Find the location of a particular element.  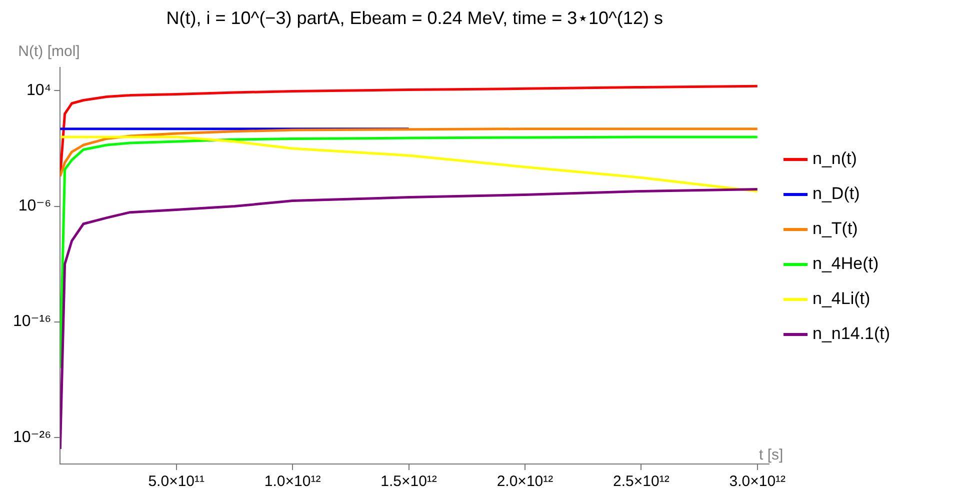

legend-label: n_4He(t) is located at coordinates (845, 264).